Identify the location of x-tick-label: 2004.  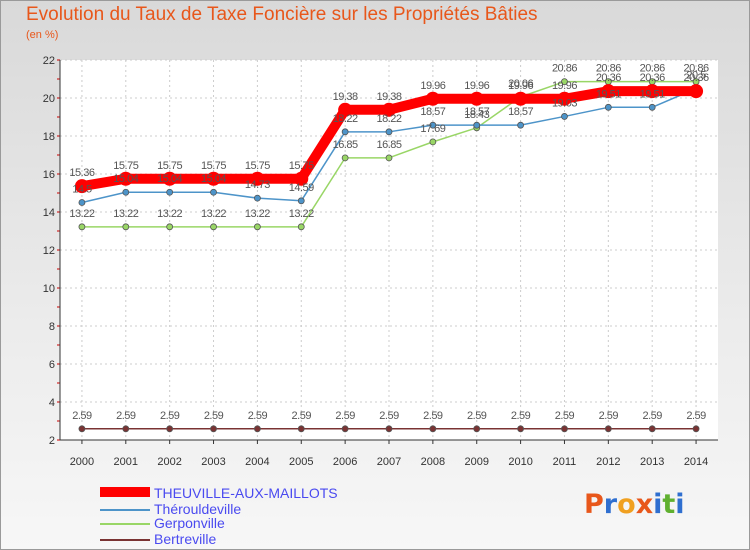
(257, 462).